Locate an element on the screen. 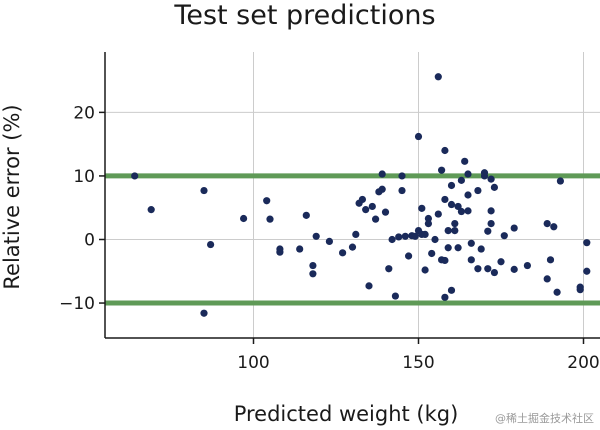 This screenshot has height=430, width=600. y-tick-label: 20 is located at coordinates (84, 113).